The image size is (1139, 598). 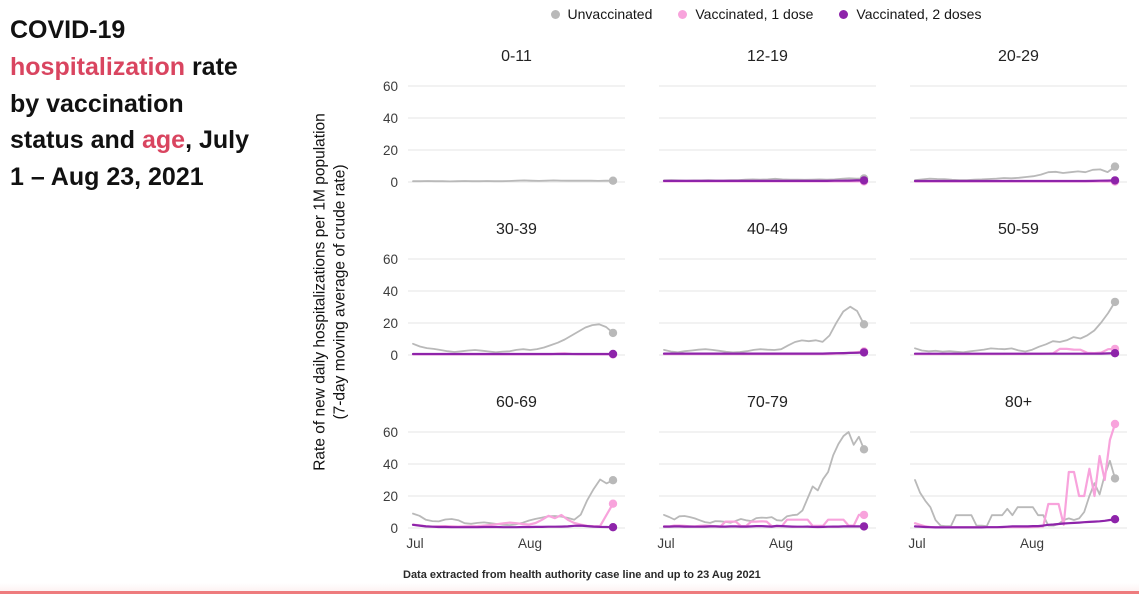 I want to click on facet-panel-20-29: 20-29, so click(x=1018, y=114).